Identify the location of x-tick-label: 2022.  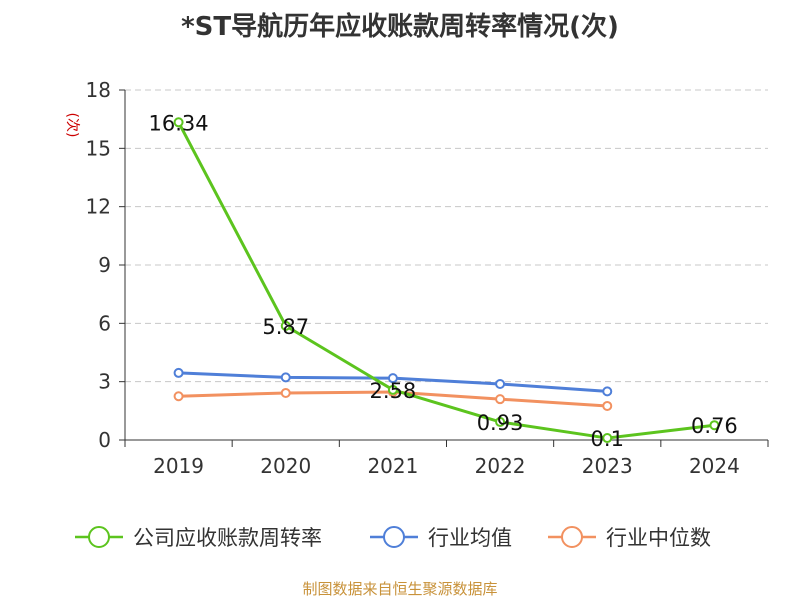
(500, 466).